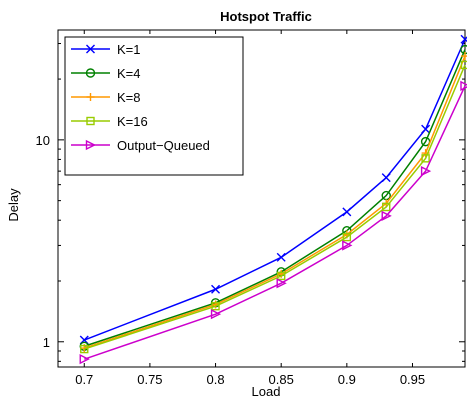  What do you see at coordinates (106, 73) in the screenshot?
I see `legend-entry: K=4` at bounding box center [106, 73].